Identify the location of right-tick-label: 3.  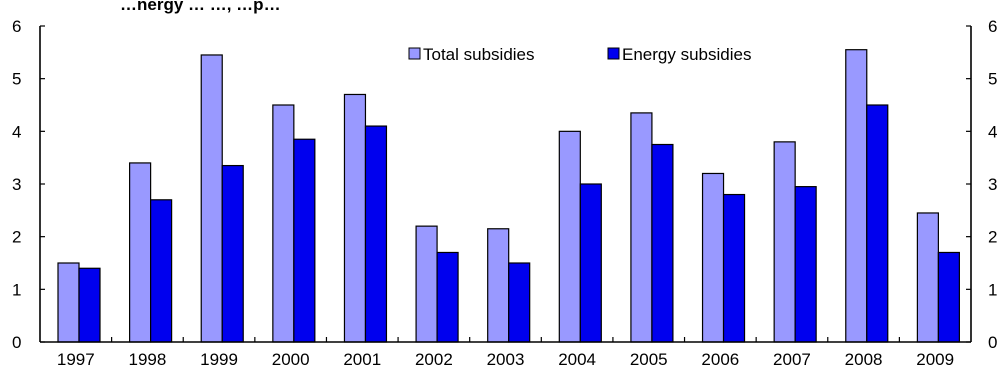
(992, 184).